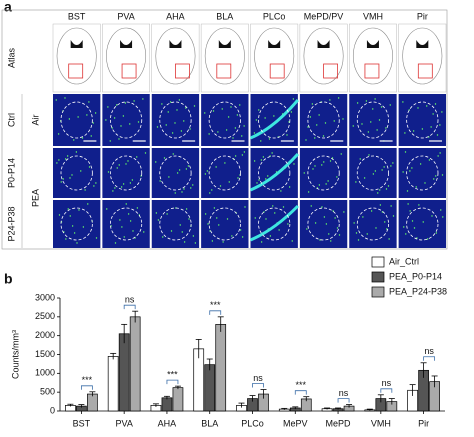 Image resolution: width=474 pixels, height=437 pixels. I want to click on fiber-band, so click(274, 119).